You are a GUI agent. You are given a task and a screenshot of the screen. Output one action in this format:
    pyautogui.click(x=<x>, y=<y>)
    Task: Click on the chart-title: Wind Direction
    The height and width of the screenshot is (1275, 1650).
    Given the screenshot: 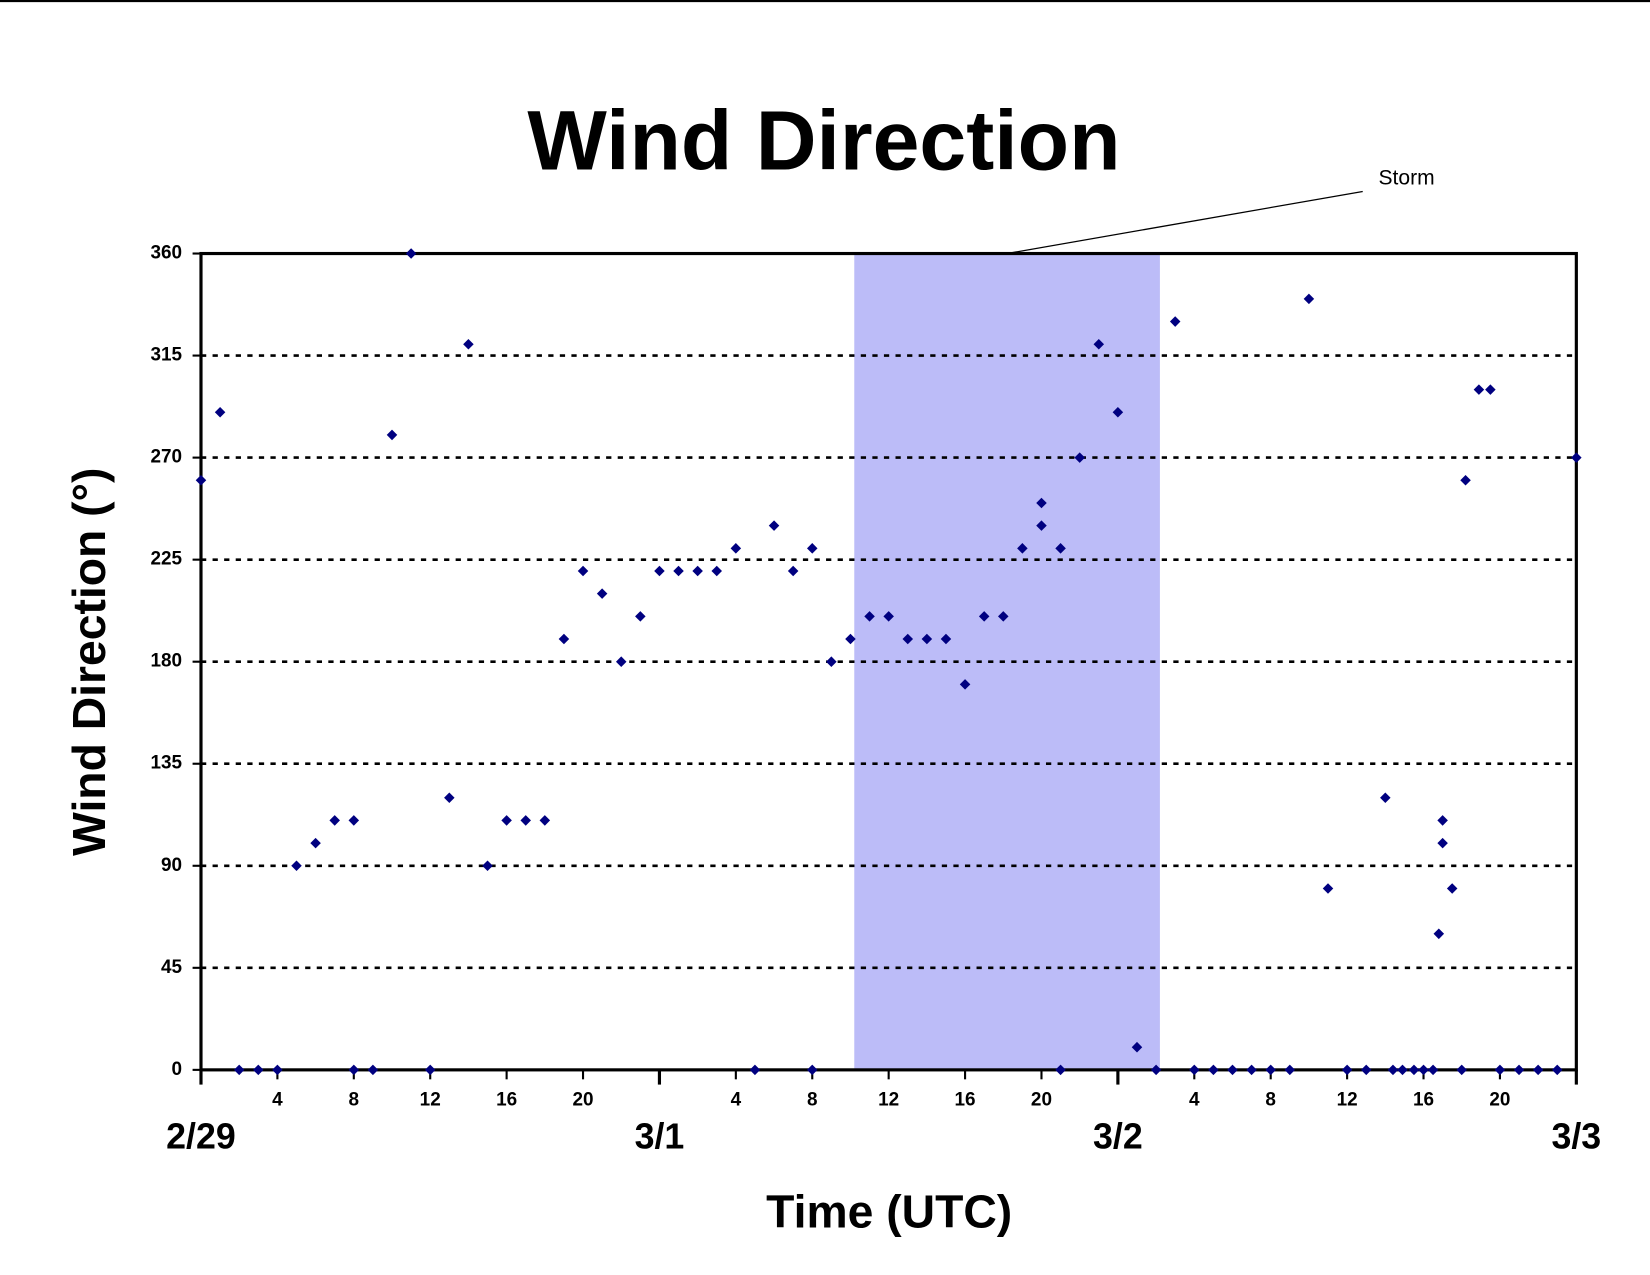 What is the action you would take?
    pyautogui.click(x=823, y=141)
    